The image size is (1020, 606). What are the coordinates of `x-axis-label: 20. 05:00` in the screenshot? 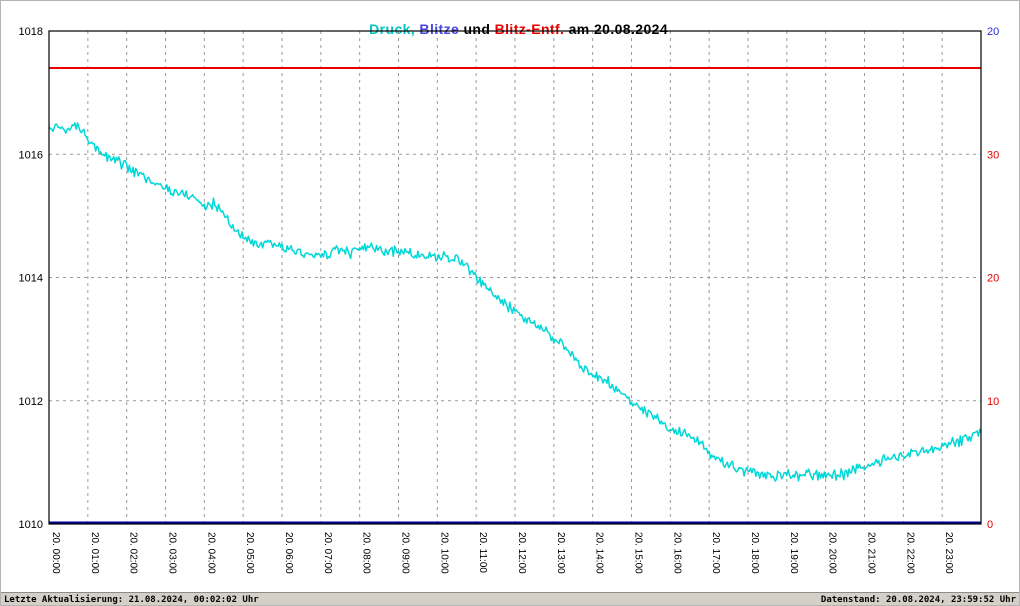 It's located at (249, 553).